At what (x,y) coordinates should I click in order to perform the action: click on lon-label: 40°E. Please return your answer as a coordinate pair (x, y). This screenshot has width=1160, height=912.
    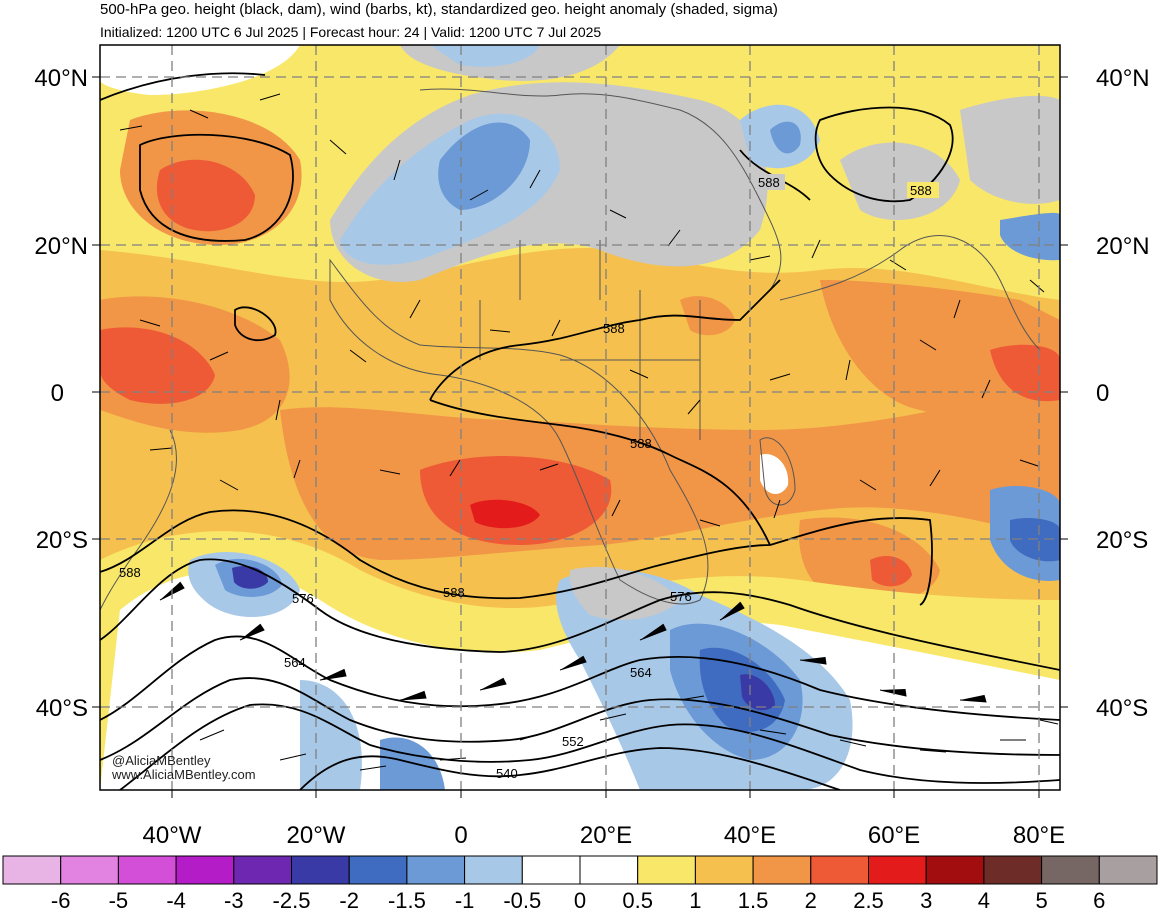
    Looking at the image, I should click on (750, 835).